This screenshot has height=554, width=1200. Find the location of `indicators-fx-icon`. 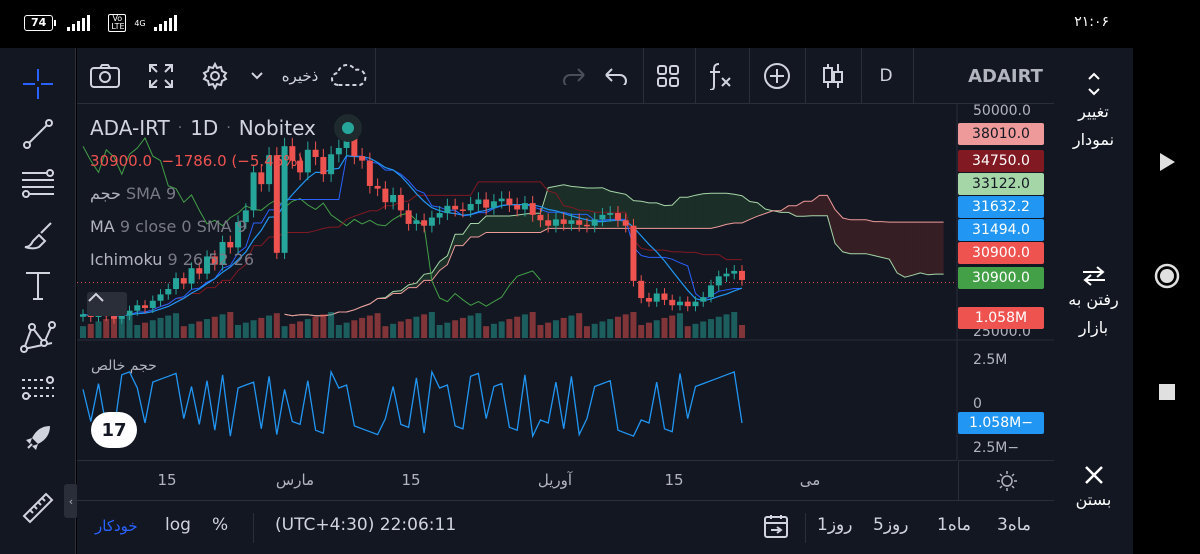

indicators-fx-icon is located at coordinates (720, 76).